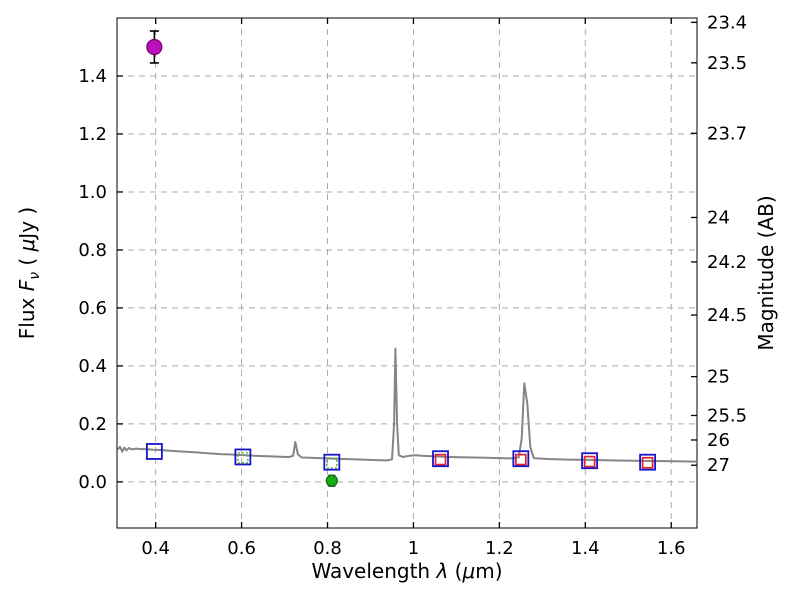 The width and height of the screenshot is (800, 600). I want to click on flux-tick-label: 0.4, so click(92, 366).